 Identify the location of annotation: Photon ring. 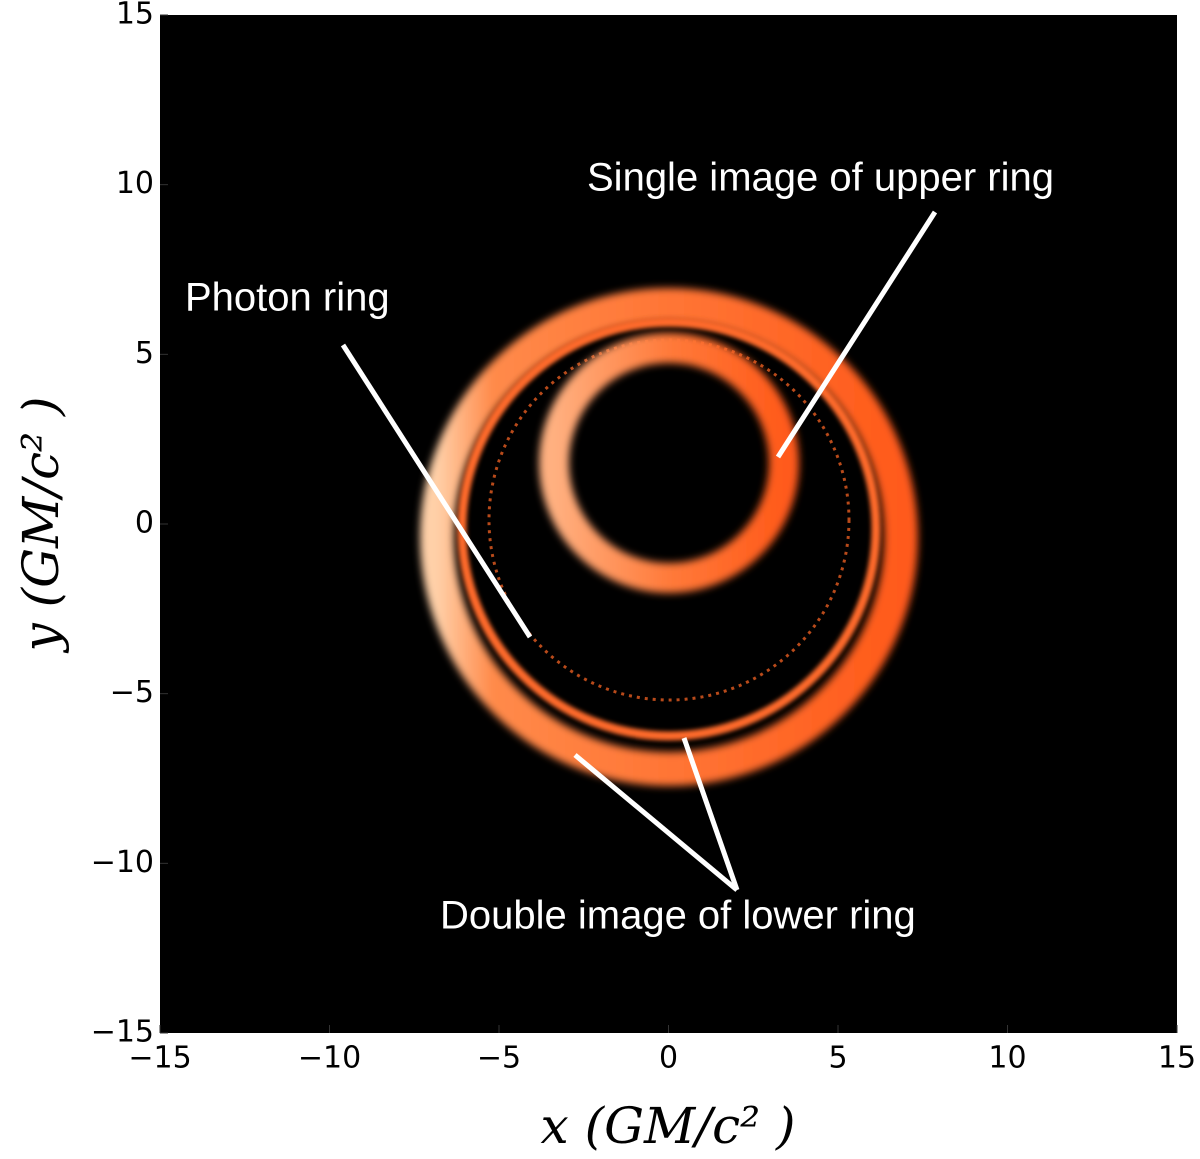
(287, 298).